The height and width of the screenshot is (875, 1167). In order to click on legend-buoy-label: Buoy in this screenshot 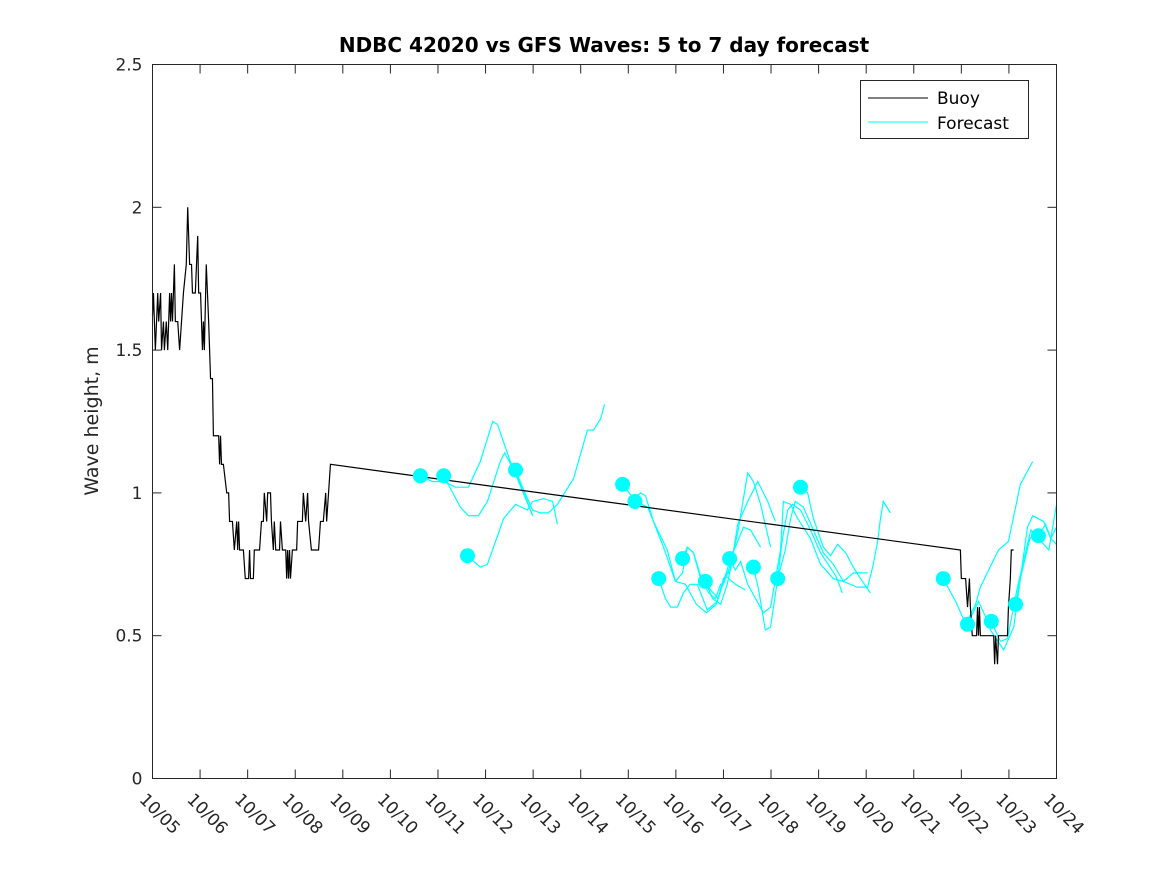, I will do `click(958, 99)`.